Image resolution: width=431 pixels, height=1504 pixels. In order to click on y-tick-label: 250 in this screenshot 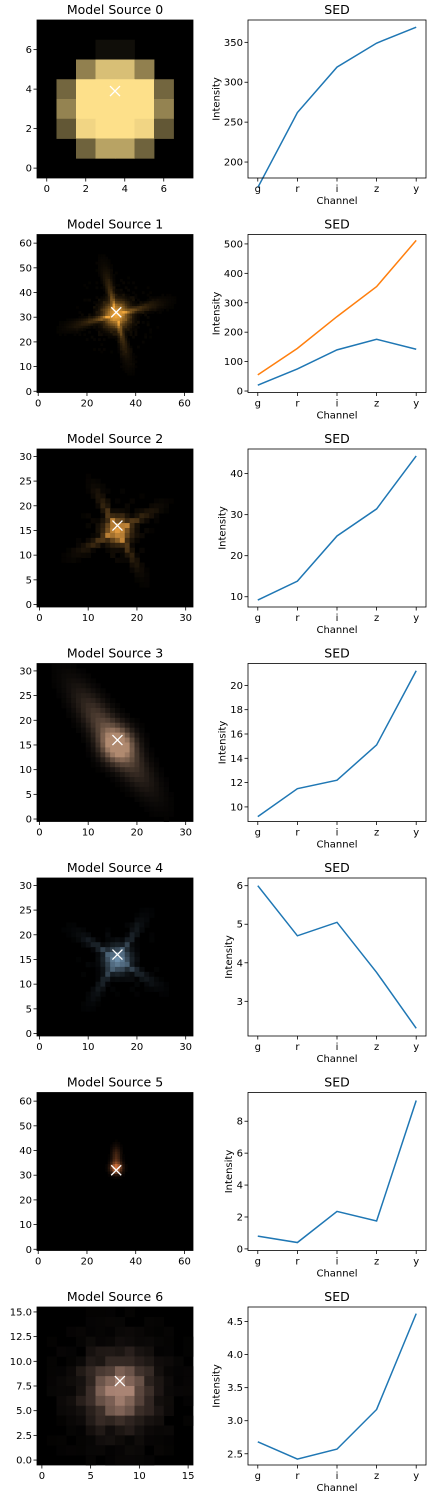, I will do `click(233, 123)`.